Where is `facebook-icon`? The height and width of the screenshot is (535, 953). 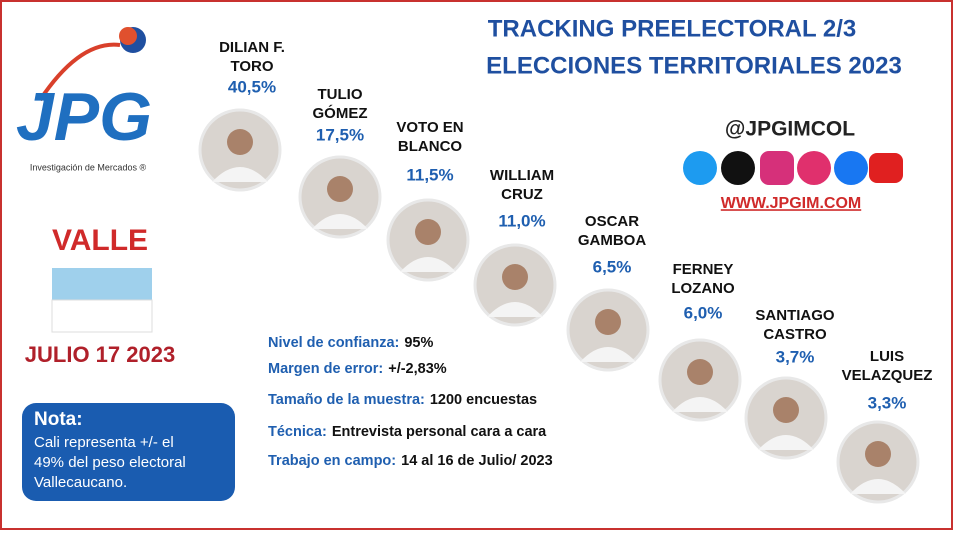 facebook-icon is located at coordinates (851, 168).